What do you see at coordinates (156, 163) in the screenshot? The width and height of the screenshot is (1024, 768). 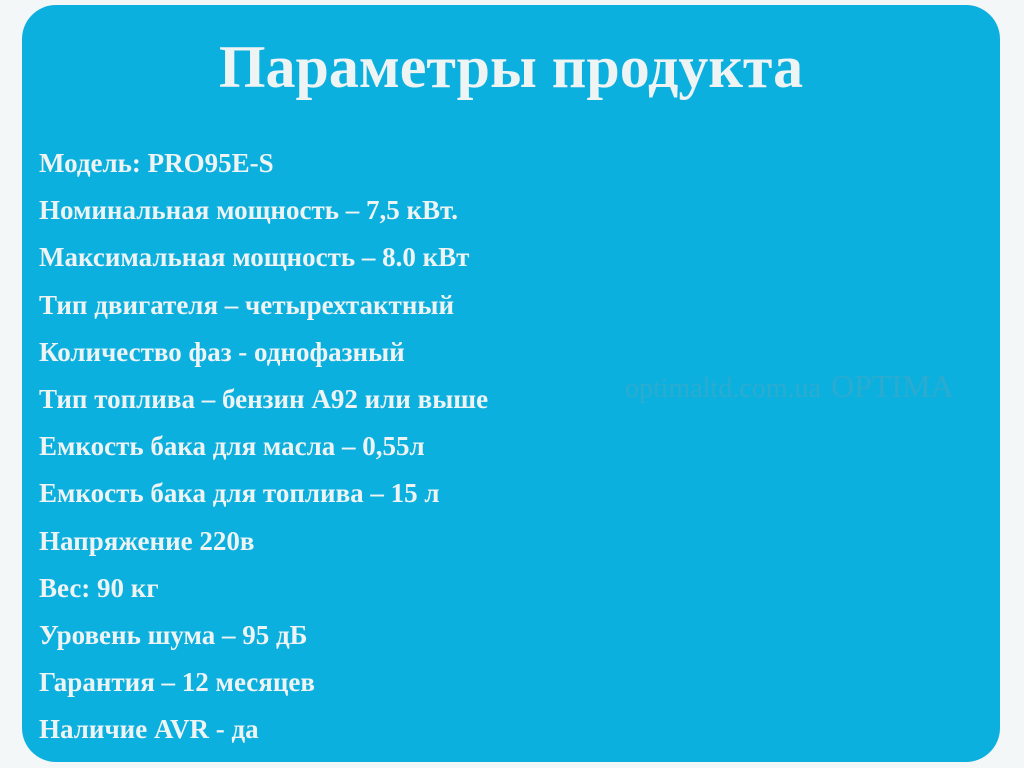 I see `spec-item: Модель: PRO95E-S` at bounding box center [156, 163].